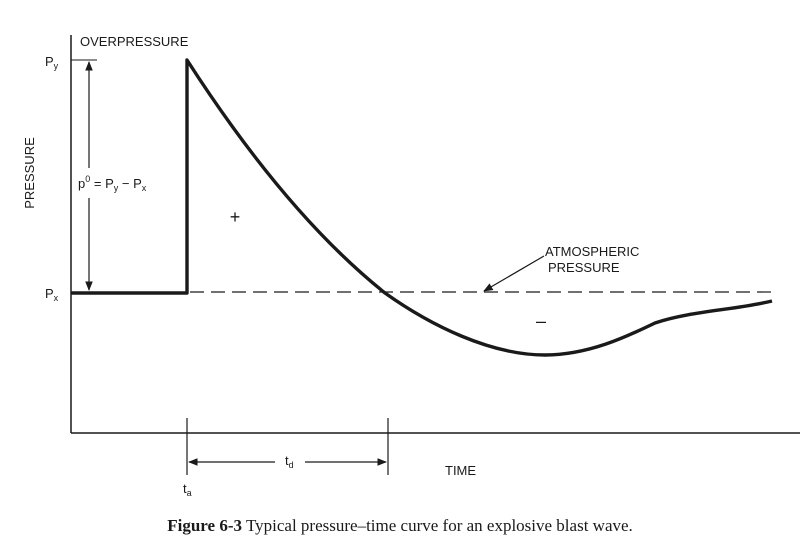 The height and width of the screenshot is (552, 800). What do you see at coordinates (541, 321) in the screenshot?
I see `negative-phase-sign: –` at bounding box center [541, 321].